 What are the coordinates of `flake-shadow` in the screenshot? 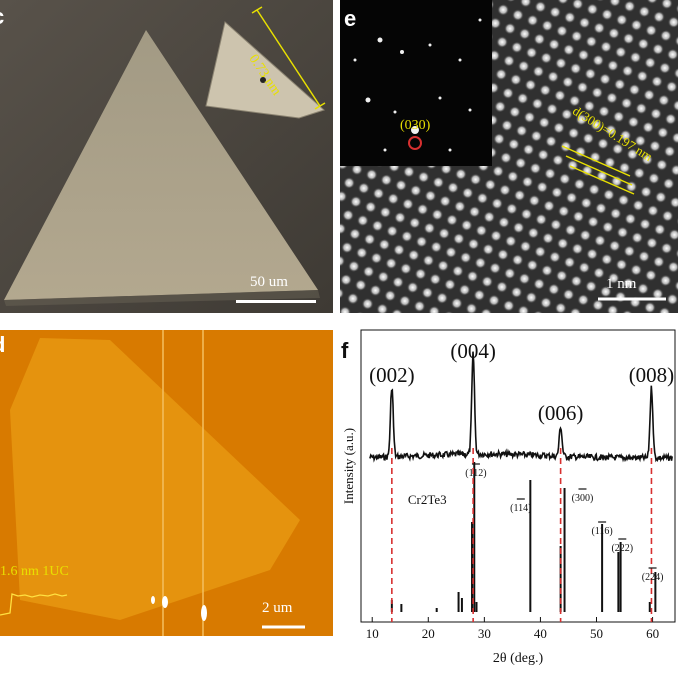 It's located at (162, 298).